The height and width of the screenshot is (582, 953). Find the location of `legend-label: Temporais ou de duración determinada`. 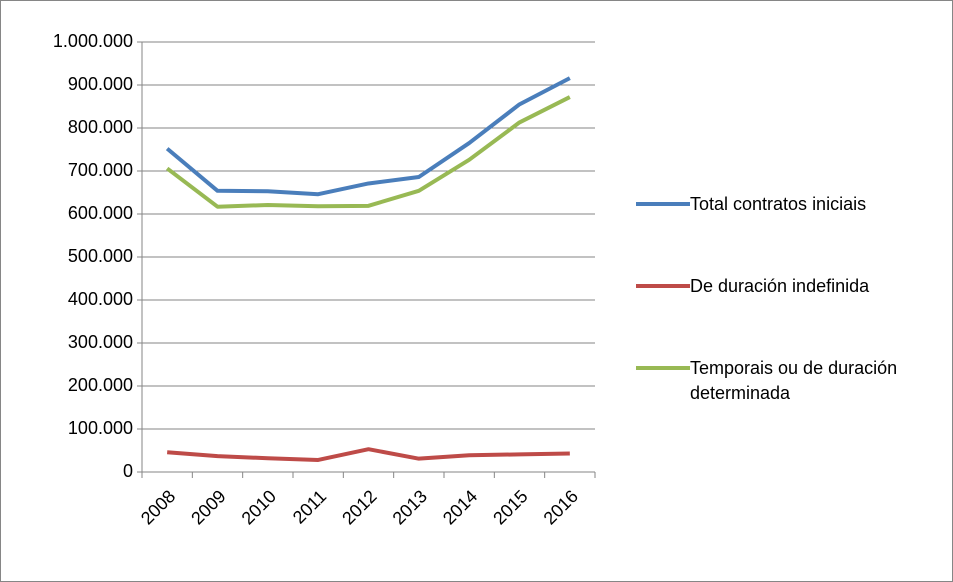

legend-label: Temporais ou de duración determinada is located at coordinates (794, 380).